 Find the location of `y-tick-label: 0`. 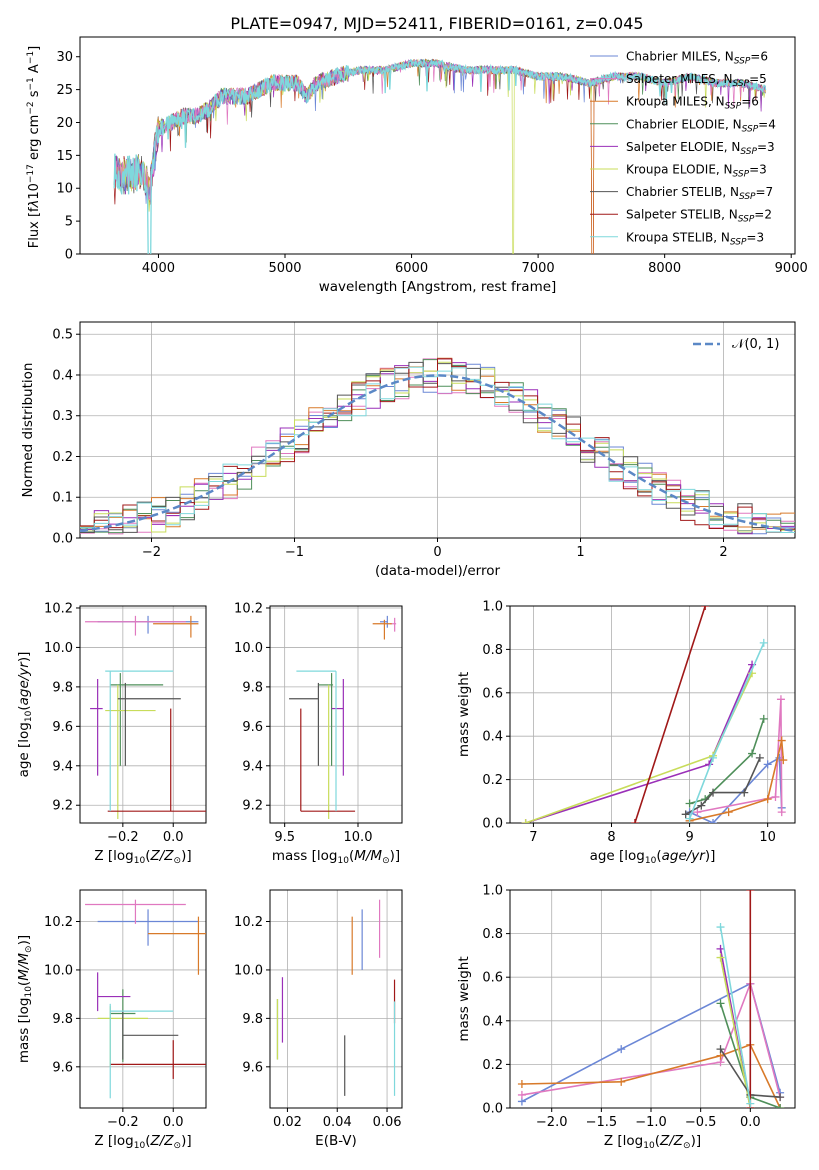

y-tick-label: 0 is located at coordinates (69, 255).